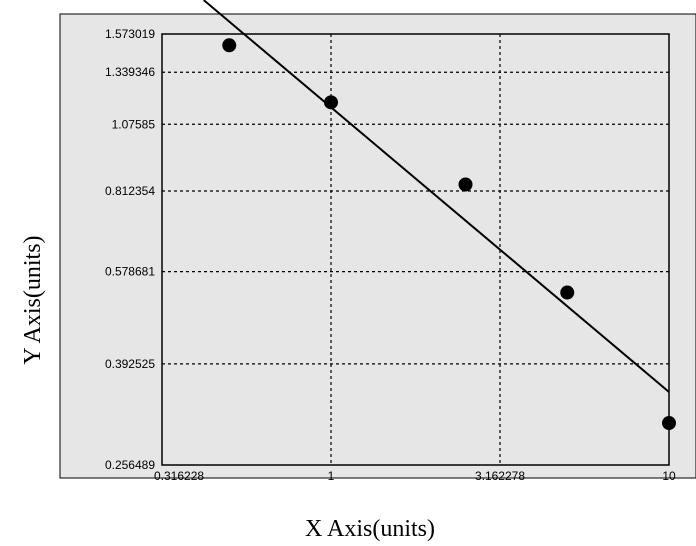 Image resolution: width=696 pixels, height=546 pixels. Describe the element at coordinates (179, 476) in the screenshot. I see `x-tick-label: 0.316228` at that location.